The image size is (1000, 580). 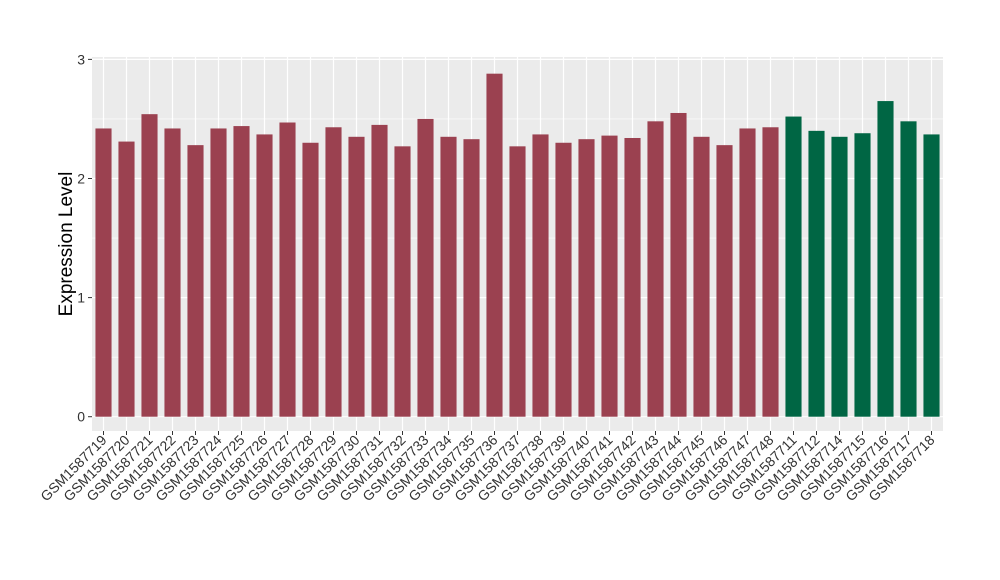 I want to click on y-tick-label: 3, so click(x=81, y=59).